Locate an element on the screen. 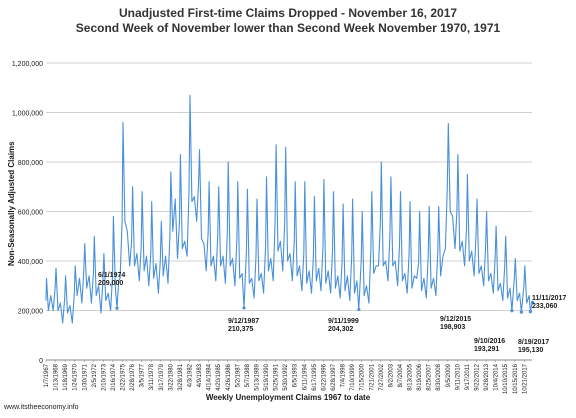 This screenshot has width=576, height=418. x-tick-label: 10/15/2016 is located at coordinates (516, 378).